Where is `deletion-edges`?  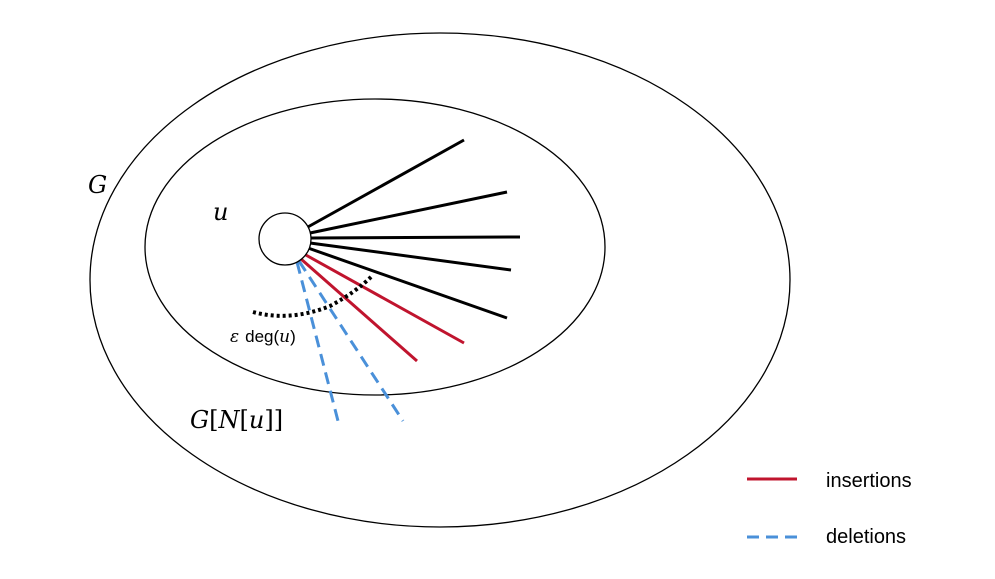
deletion-edges is located at coordinates (350, 341).